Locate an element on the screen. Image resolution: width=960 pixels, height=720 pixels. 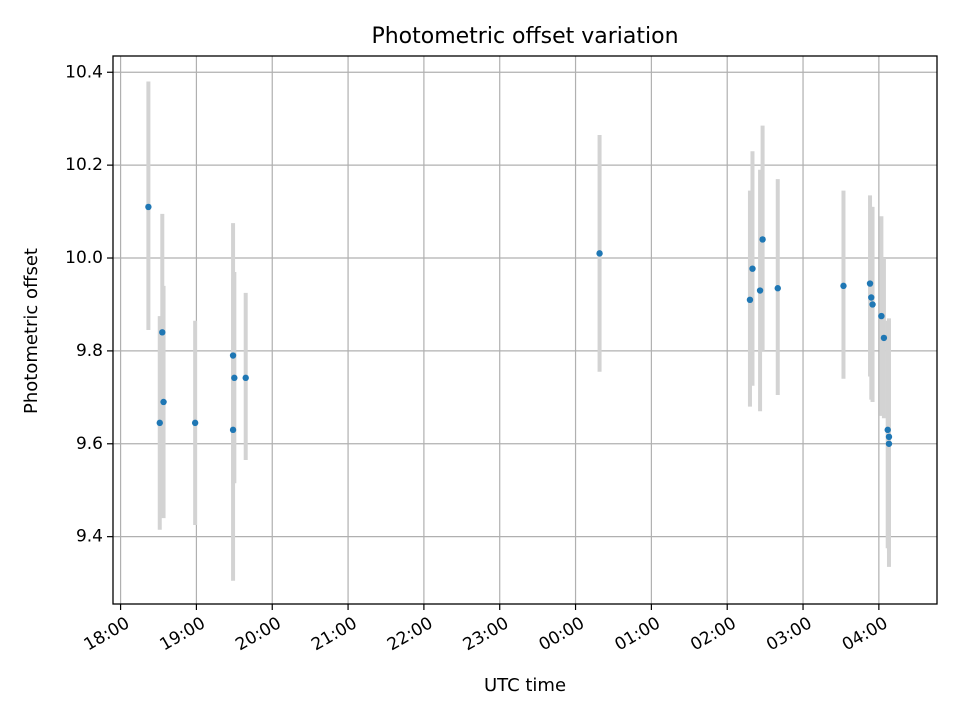
chart-title: Photometric offset variation is located at coordinates (524, 36).